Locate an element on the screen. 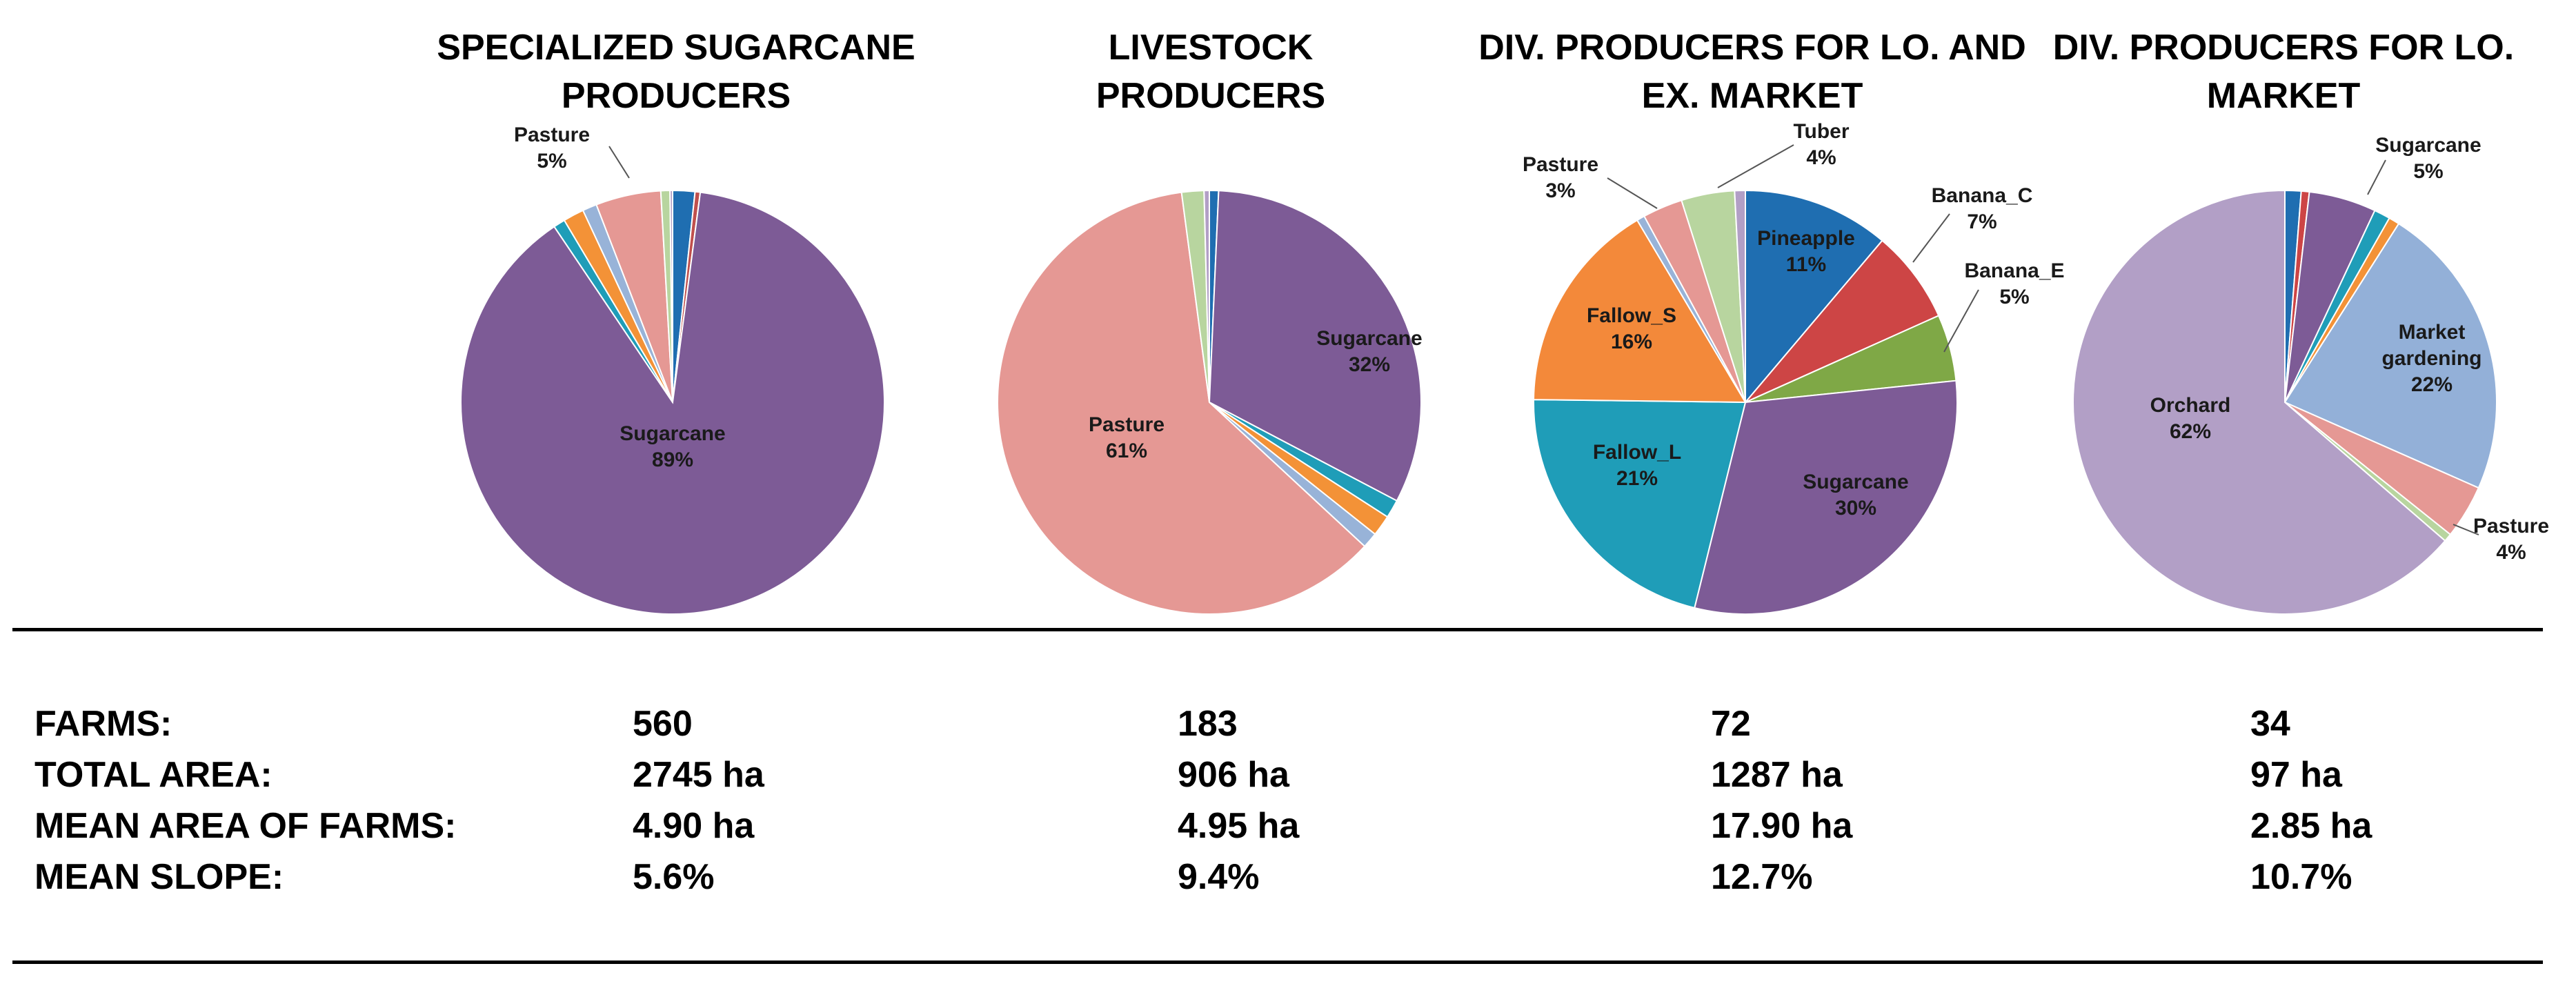 The height and width of the screenshot is (995, 2576). slice-label-fallow-l: Fallow_L 21% is located at coordinates (1637, 466).